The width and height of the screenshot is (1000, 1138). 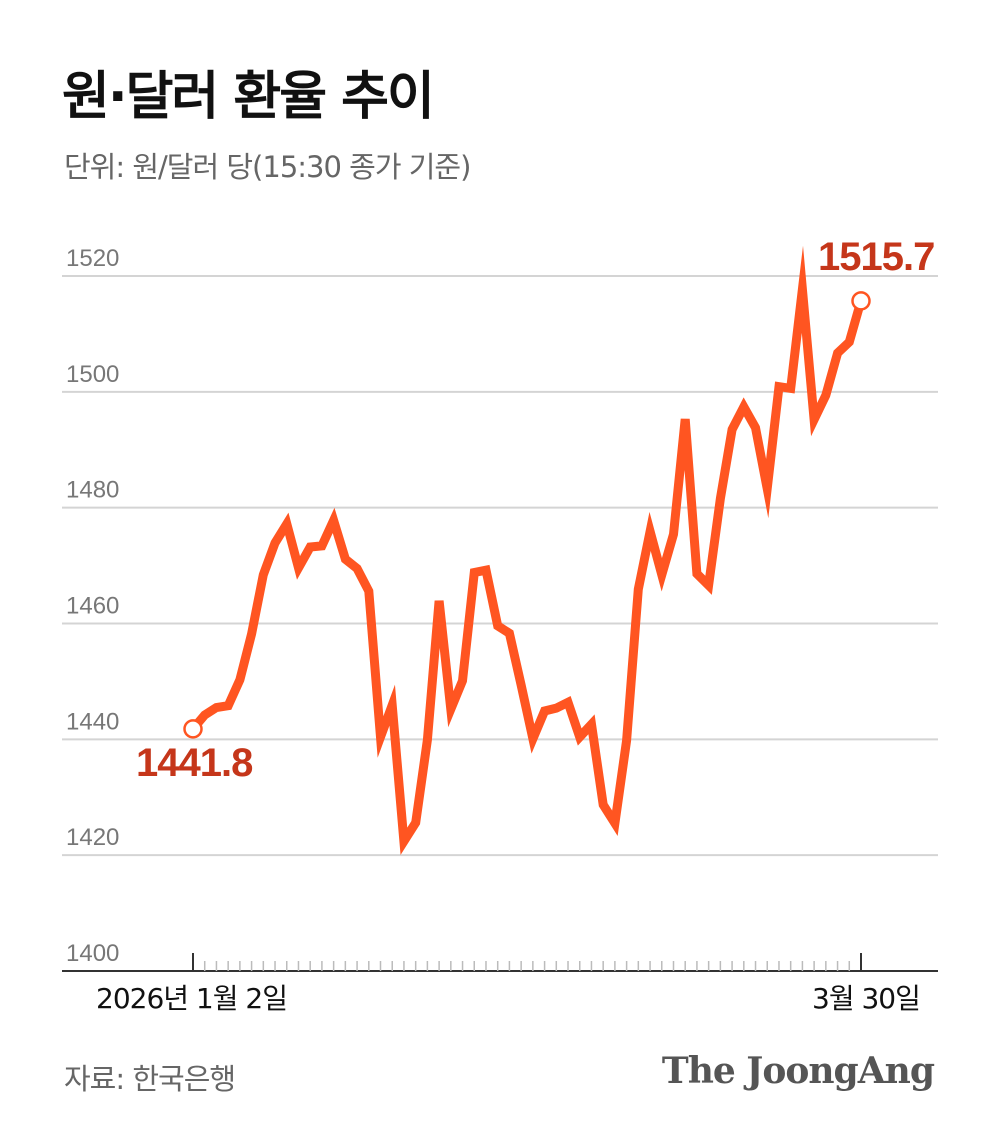 What do you see at coordinates (500, 962) in the screenshot?
I see `x-axis` at bounding box center [500, 962].